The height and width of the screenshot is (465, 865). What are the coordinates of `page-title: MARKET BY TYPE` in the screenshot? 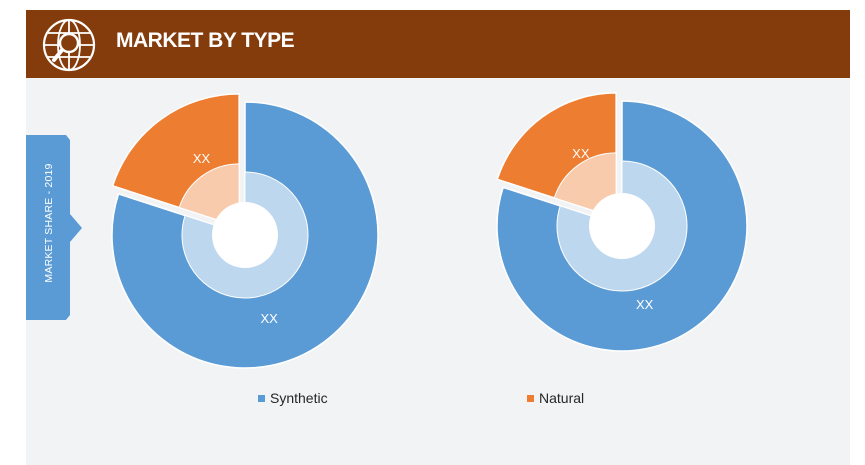 It's located at (205, 40).